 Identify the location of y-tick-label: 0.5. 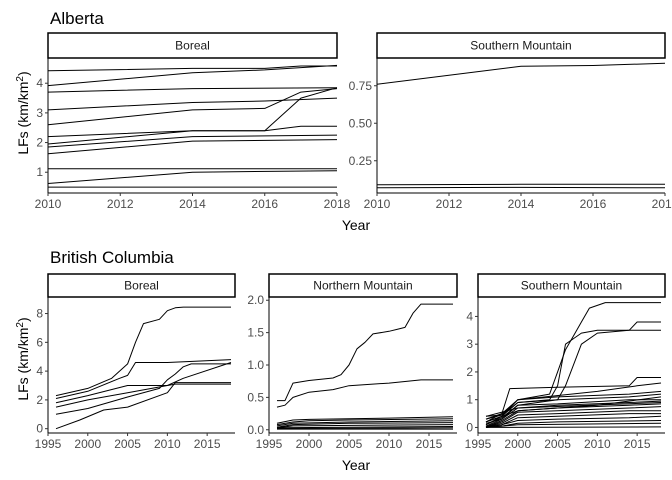
(255, 397).